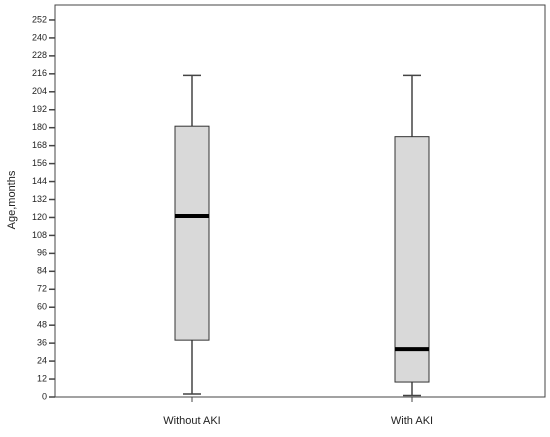 This screenshot has height=437, width=550. I want to click on y-tick-label: 48, so click(42, 325).